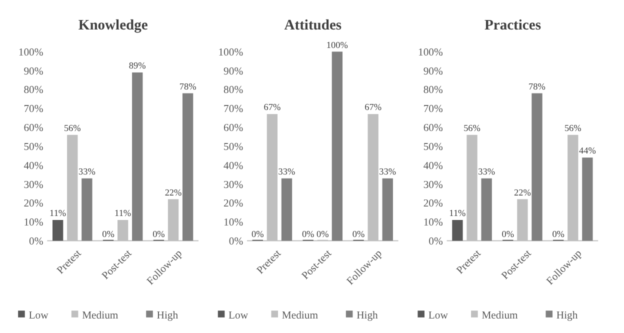 This screenshot has height=333, width=624. What do you see at coordinates (587, 151) in the screenshot?
I see `data-label: 44%` at bounding box center [587, 151].